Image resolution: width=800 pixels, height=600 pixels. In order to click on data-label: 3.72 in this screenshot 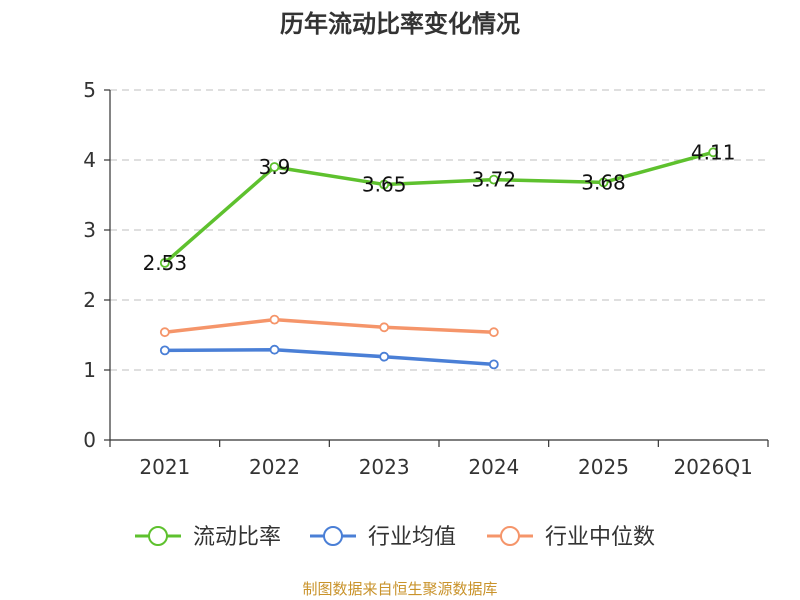, I will do `click(494, 180)`.